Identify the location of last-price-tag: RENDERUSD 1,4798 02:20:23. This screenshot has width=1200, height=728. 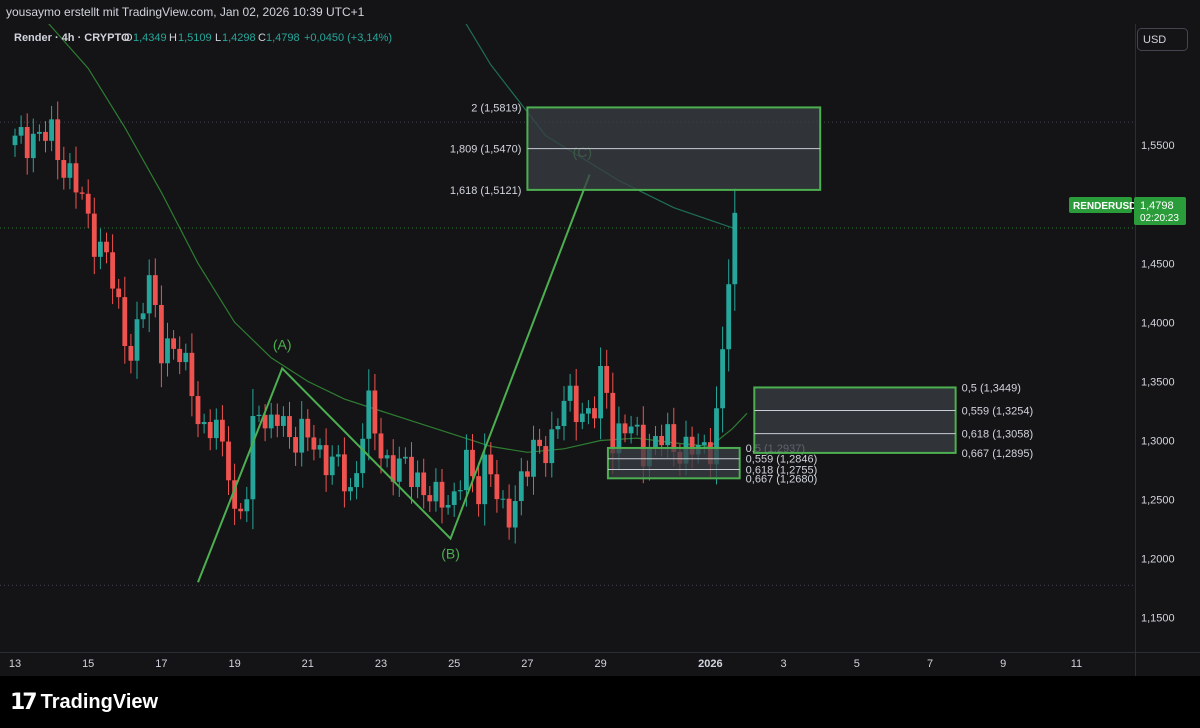
(1127, 211).